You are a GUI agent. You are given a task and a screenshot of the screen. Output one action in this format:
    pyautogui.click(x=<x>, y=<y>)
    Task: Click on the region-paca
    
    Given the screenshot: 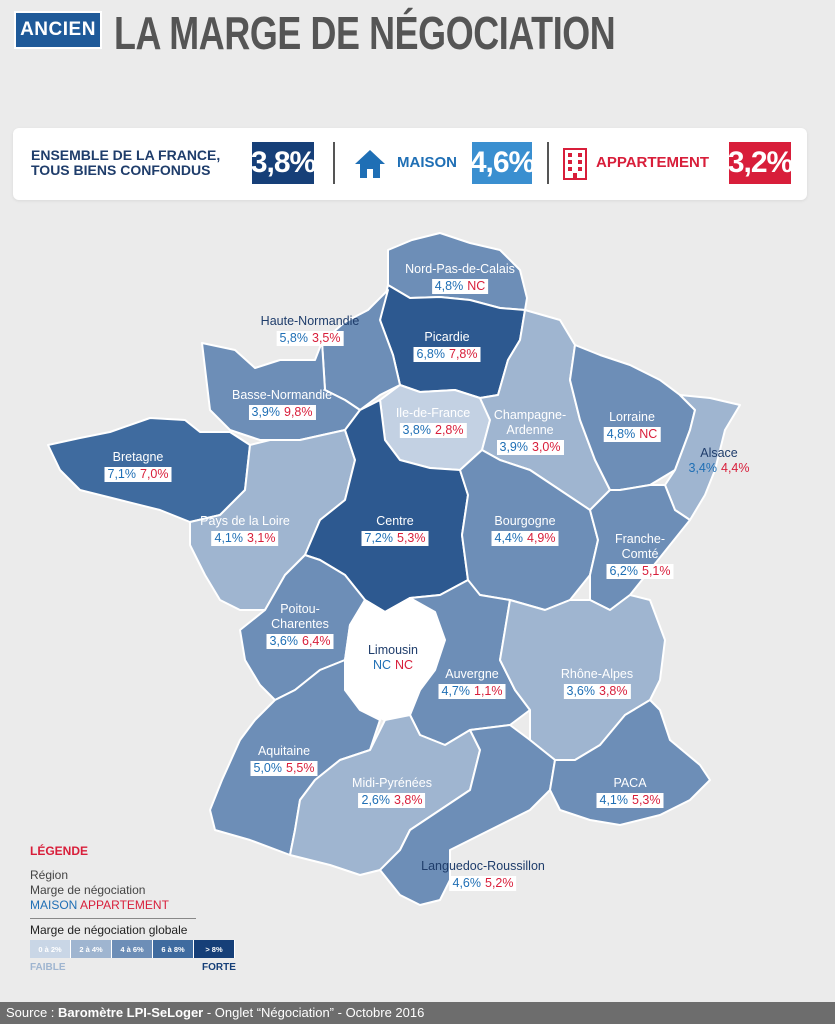 What is the action you would take?
    pyautogui.click(x=630, y=762)
    